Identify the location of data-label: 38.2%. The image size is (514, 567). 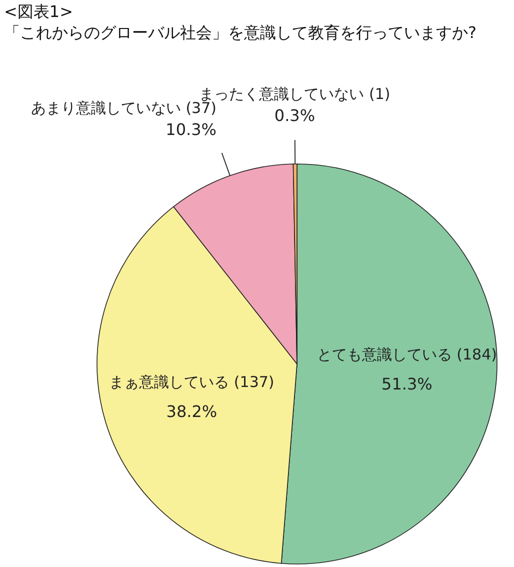
(192, 411).